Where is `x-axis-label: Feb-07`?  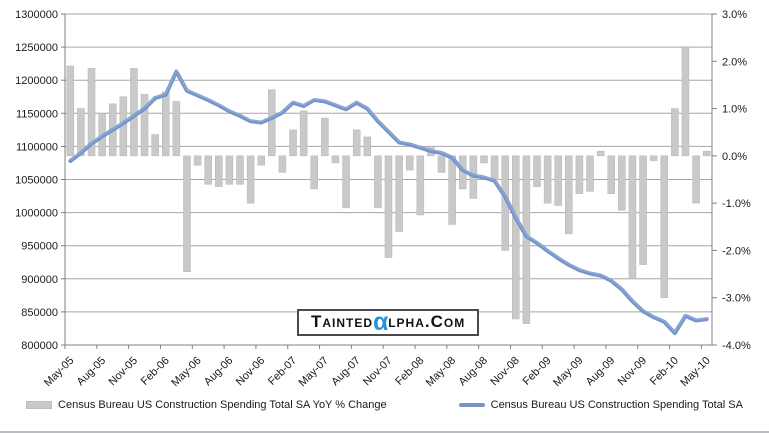 x-axis-label: Feb-07 is located at coordinates (282, 371).